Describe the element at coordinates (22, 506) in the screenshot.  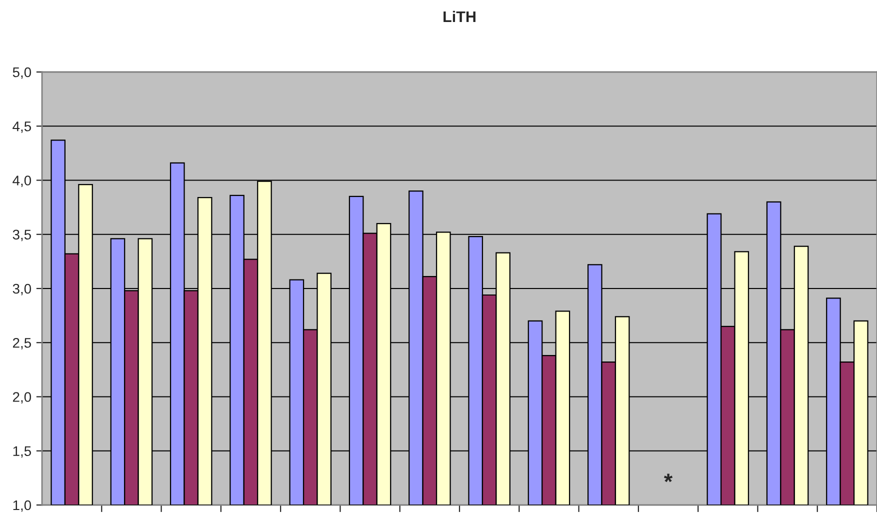
I see `y-tick-label: 1,0` at that location.